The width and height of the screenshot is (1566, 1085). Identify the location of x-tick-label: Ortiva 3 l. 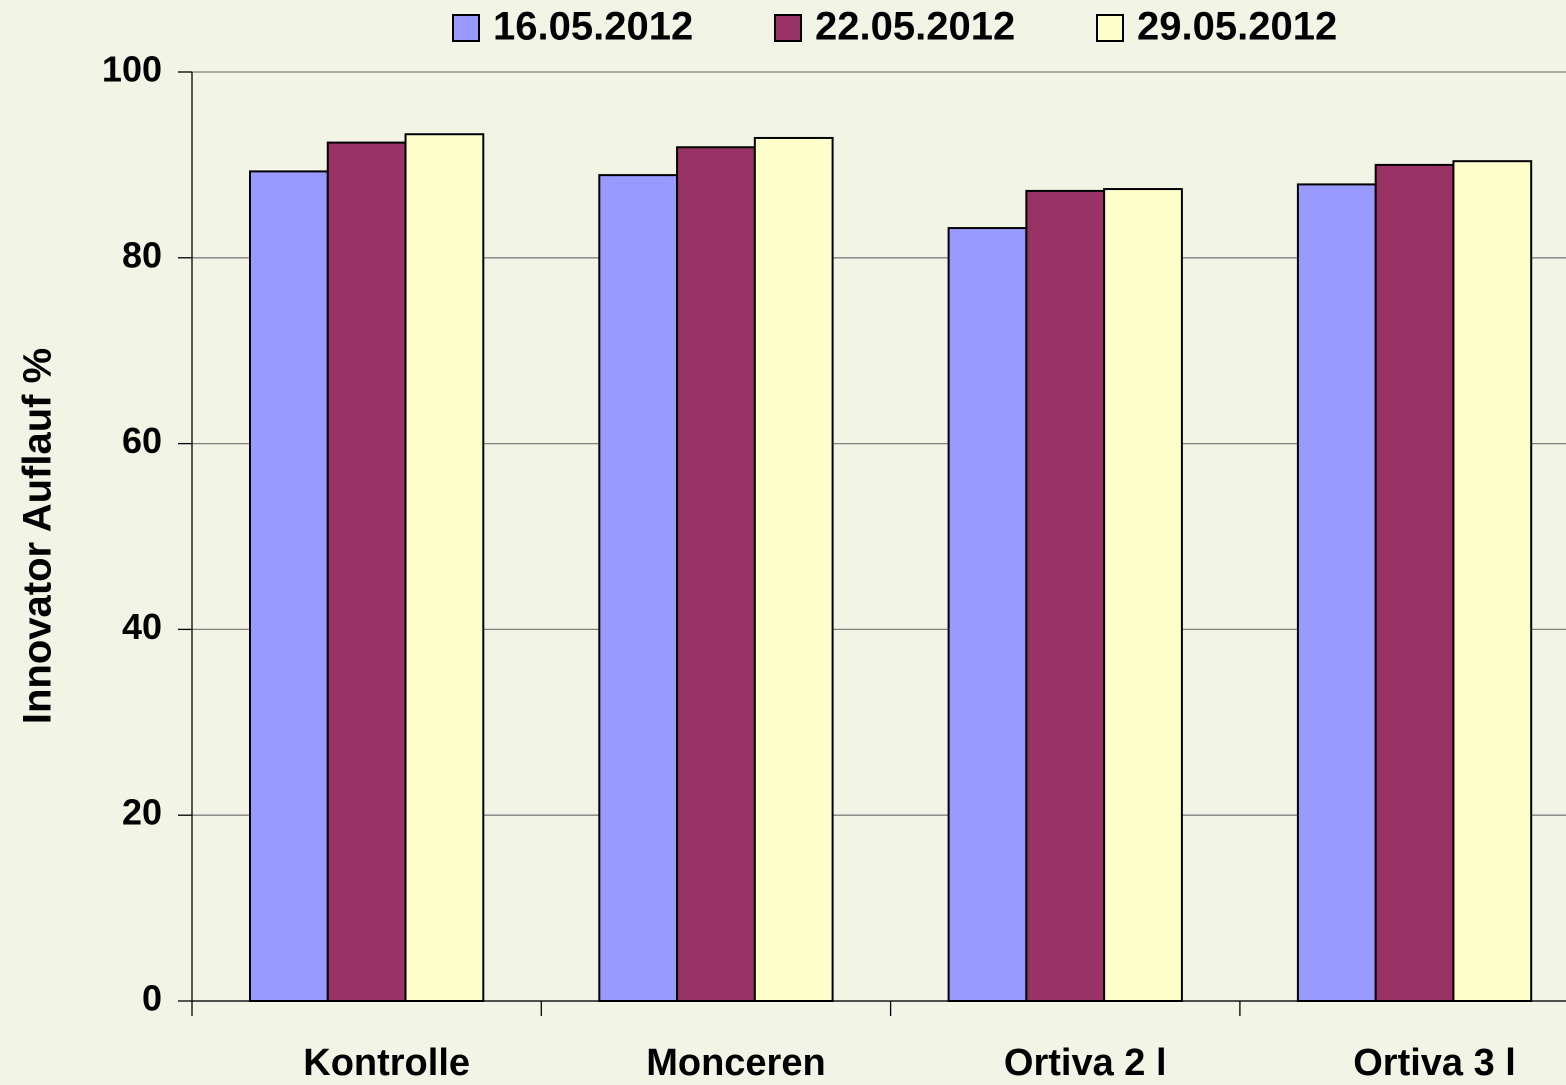
(1434, 1063).